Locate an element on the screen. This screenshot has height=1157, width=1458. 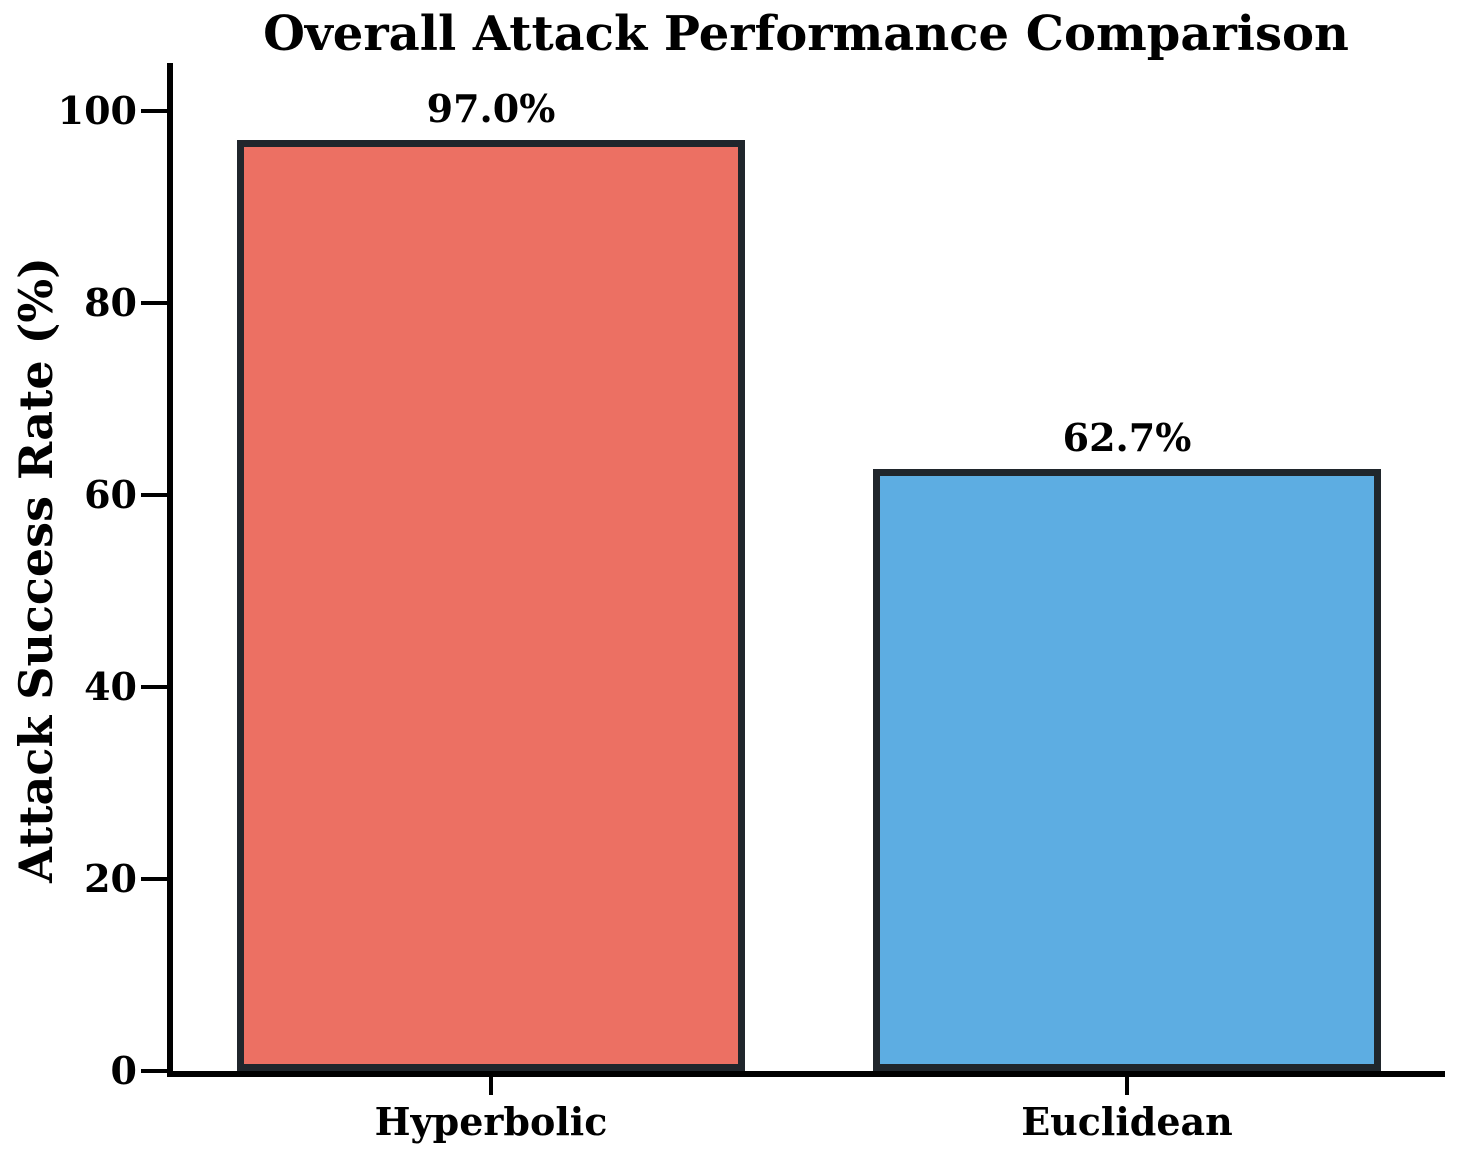
x-tick-label: Hyperbolic is located at coordinates (491, 1121).